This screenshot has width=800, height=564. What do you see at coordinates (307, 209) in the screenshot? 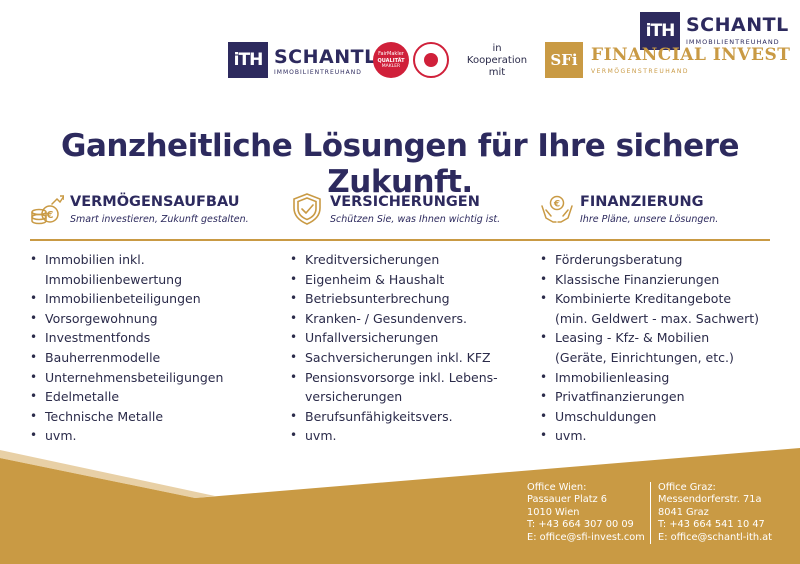
I see `shield-check-icon` at bounding box center [307, 209].